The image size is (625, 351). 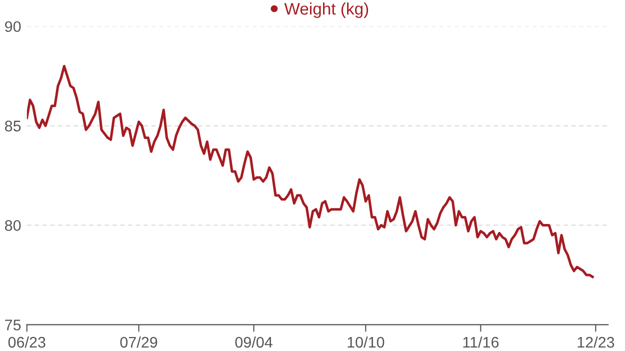 I want to click on x-tick-label: 10/10, so click(x=366, y=342).